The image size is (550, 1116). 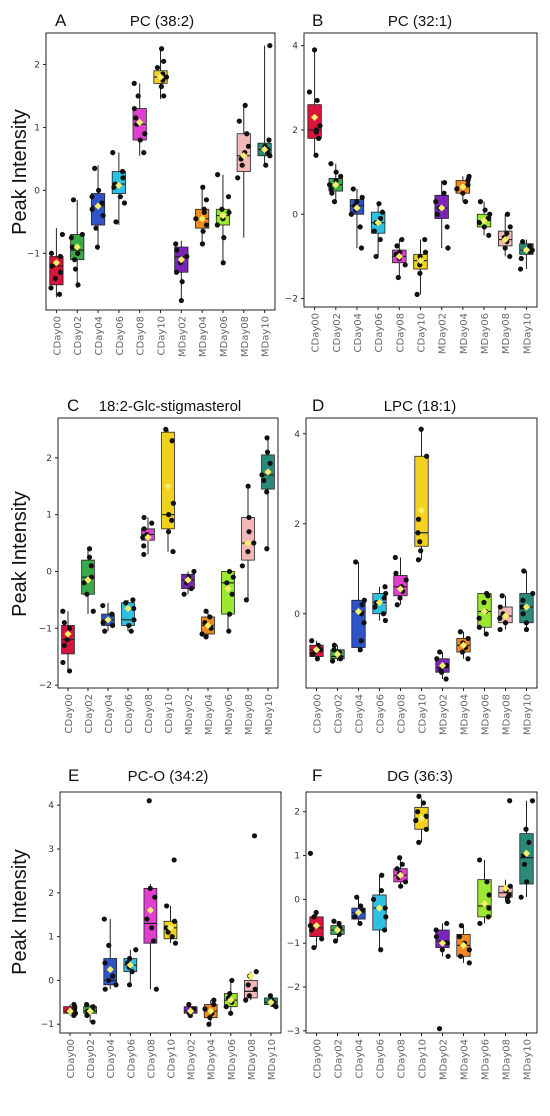 I want to click on x-tick-label: CDay10, so click(x=422, y=332).